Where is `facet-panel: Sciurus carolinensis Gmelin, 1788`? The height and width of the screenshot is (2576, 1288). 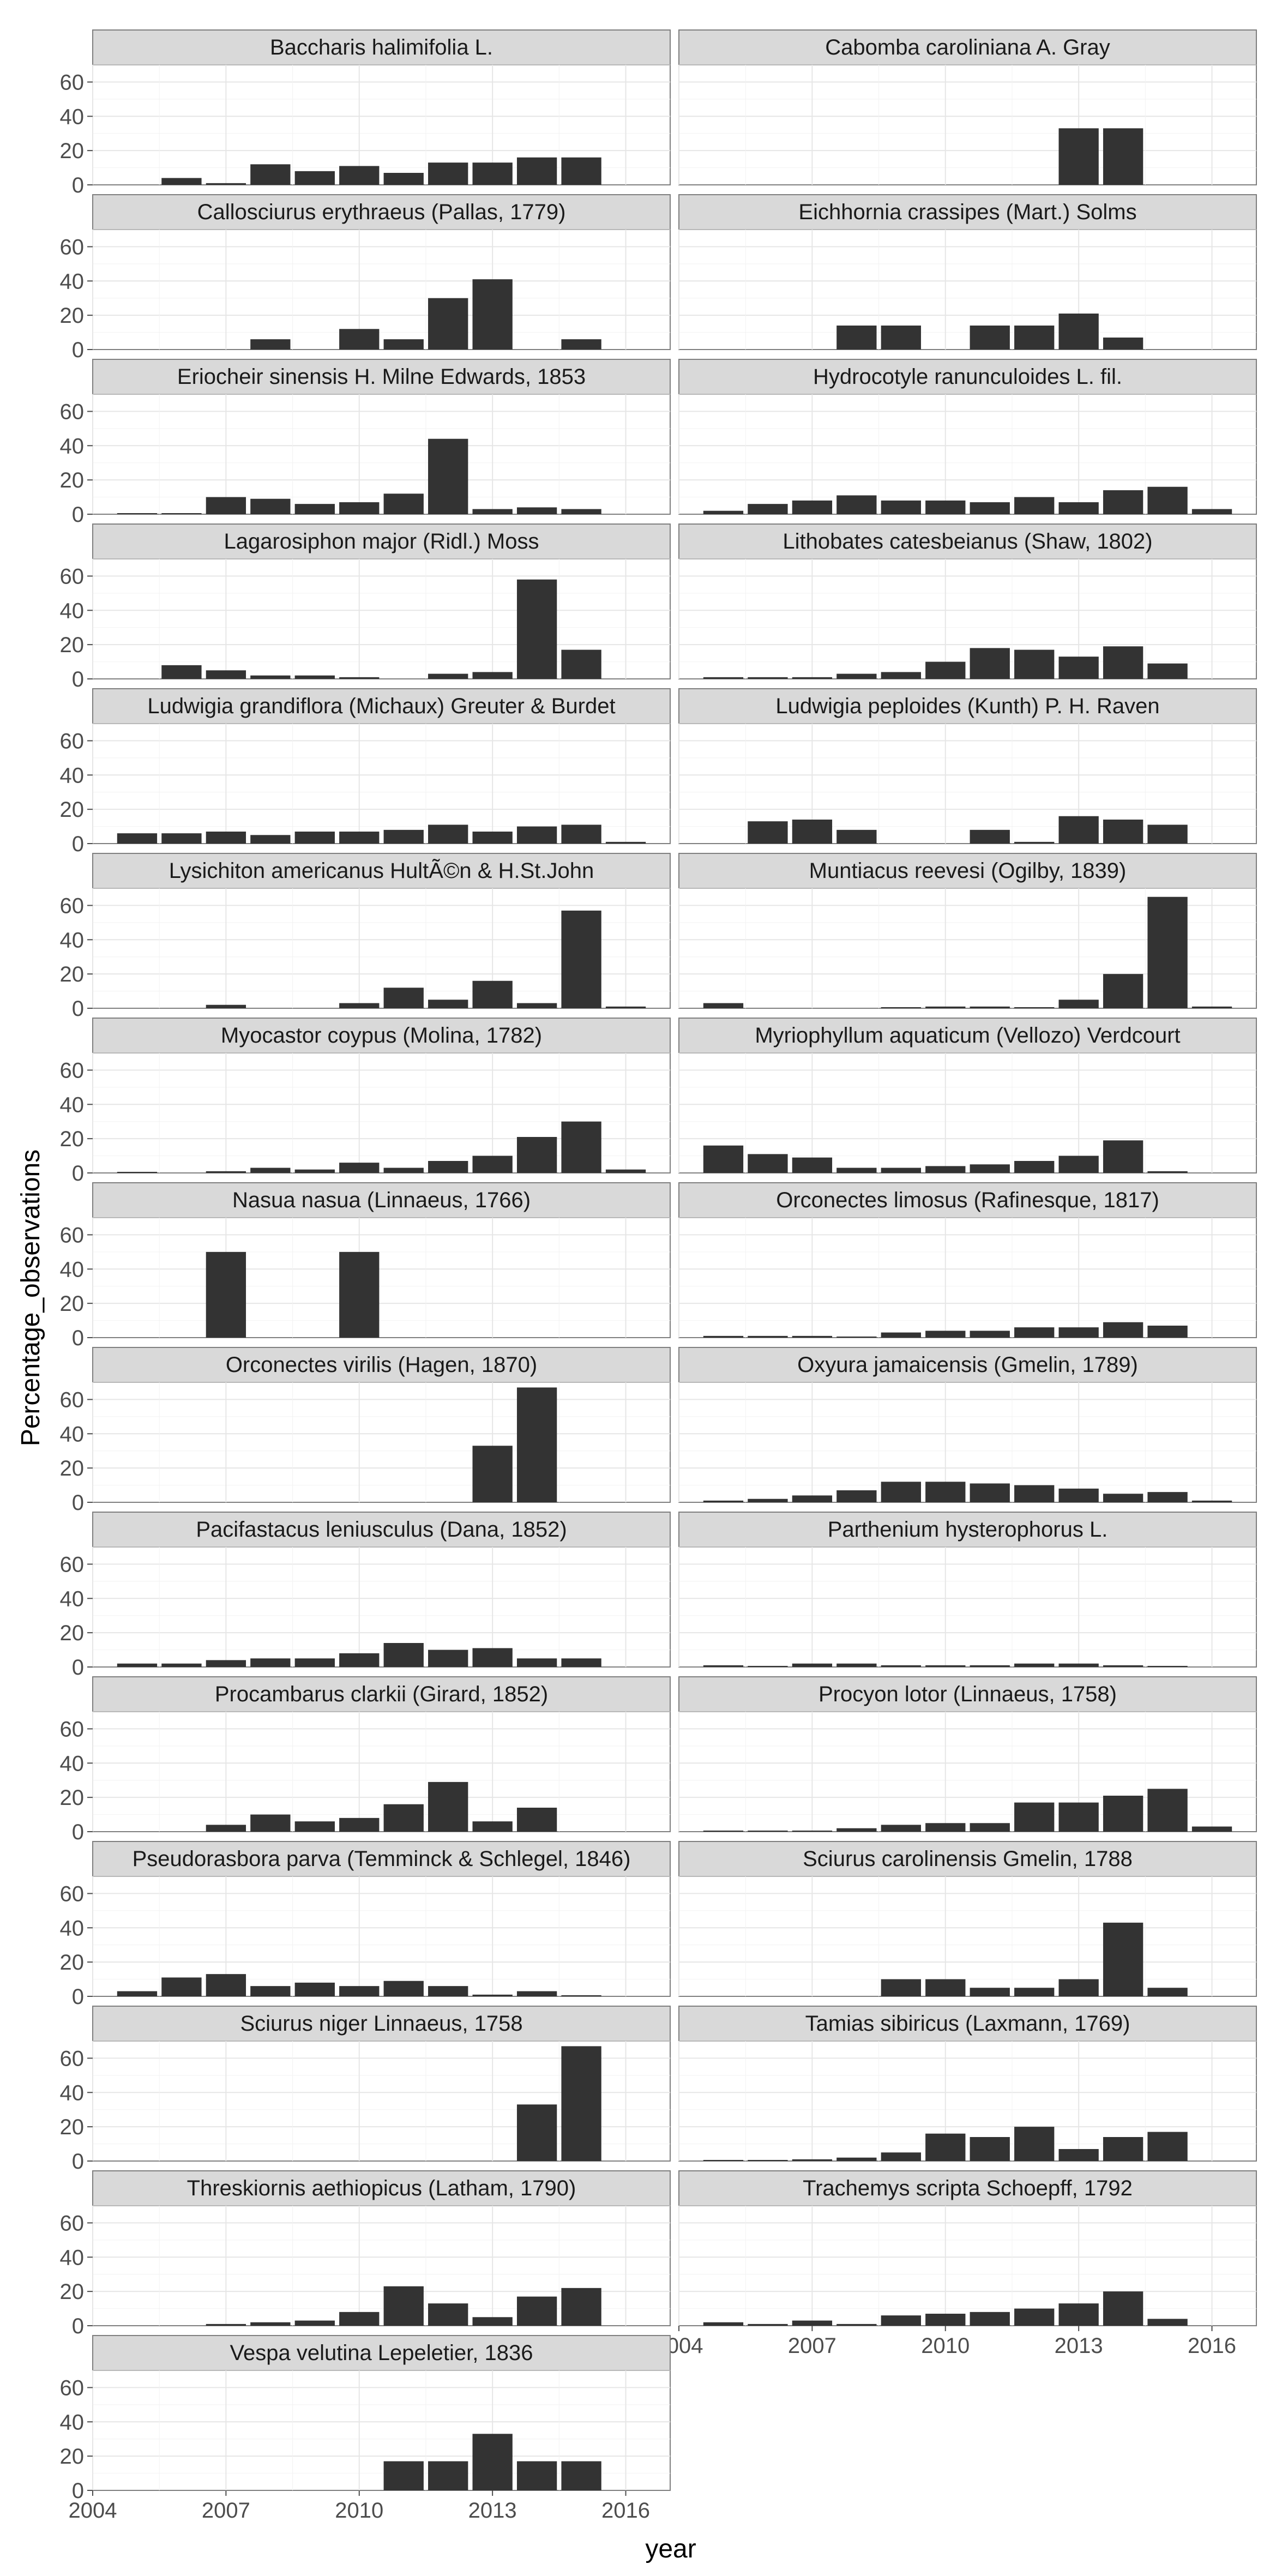 facet-panel: Sciurus carolinensis Gmelin, 1788 is located at coordinates (967, 1919).